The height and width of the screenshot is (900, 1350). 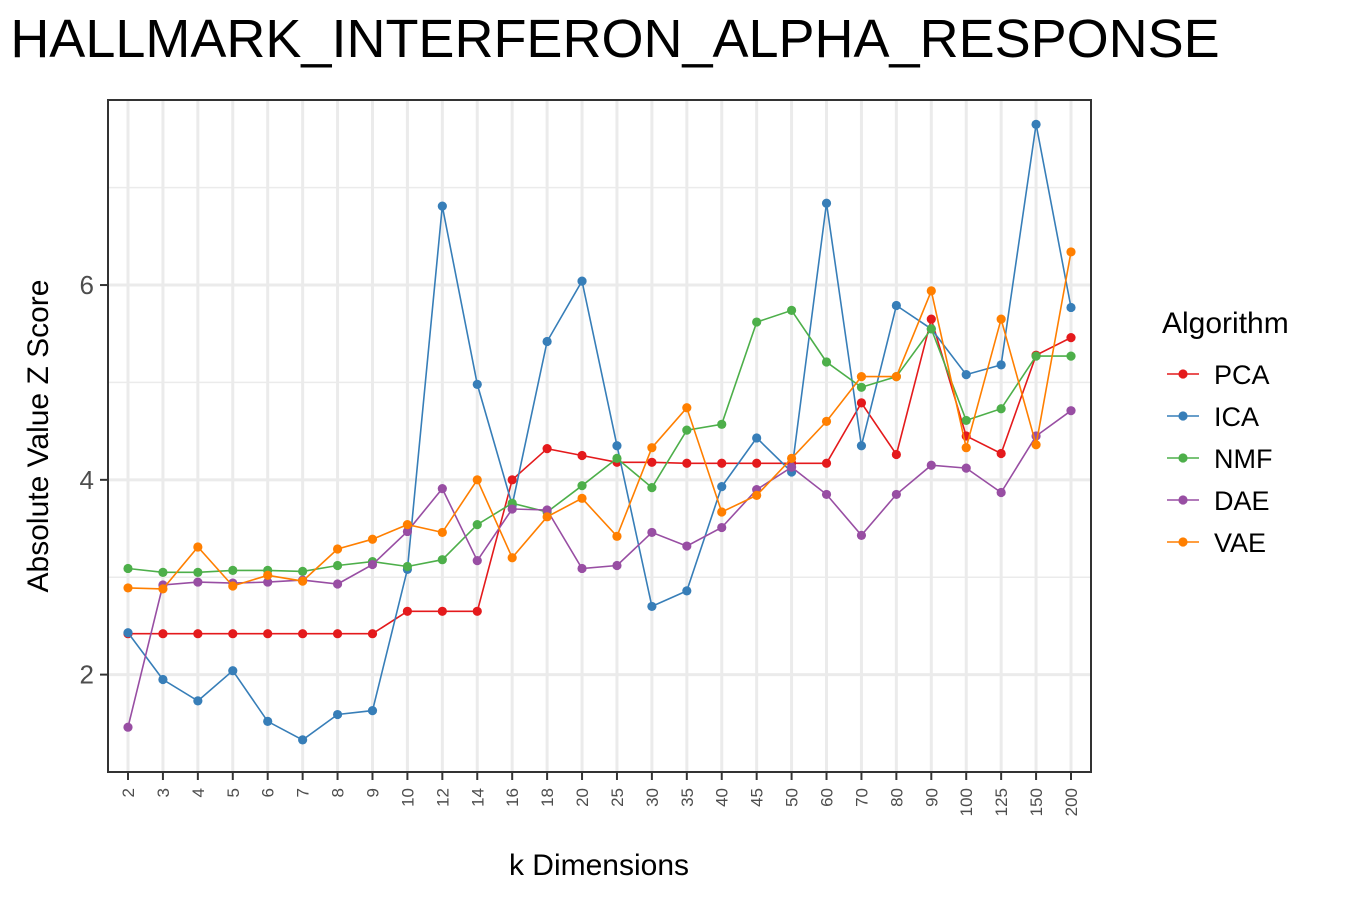 I want to click on x-tick-label: 25, so click(x=617, y=797).